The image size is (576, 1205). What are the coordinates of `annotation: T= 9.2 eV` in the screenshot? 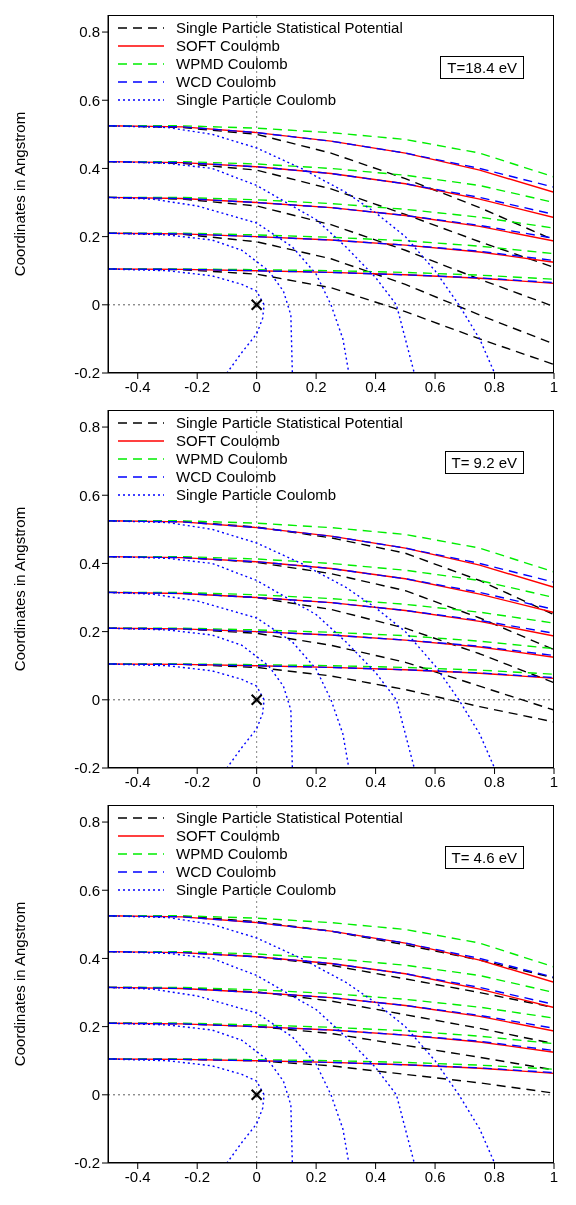 It's located at (484, 462).